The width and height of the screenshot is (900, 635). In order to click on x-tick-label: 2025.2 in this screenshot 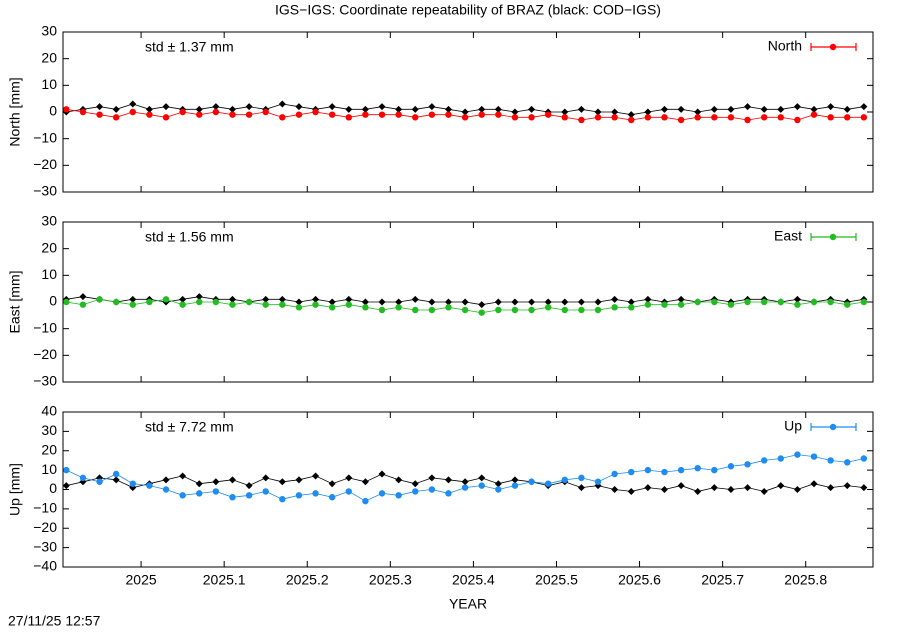, I will do `click(307, 580)`.